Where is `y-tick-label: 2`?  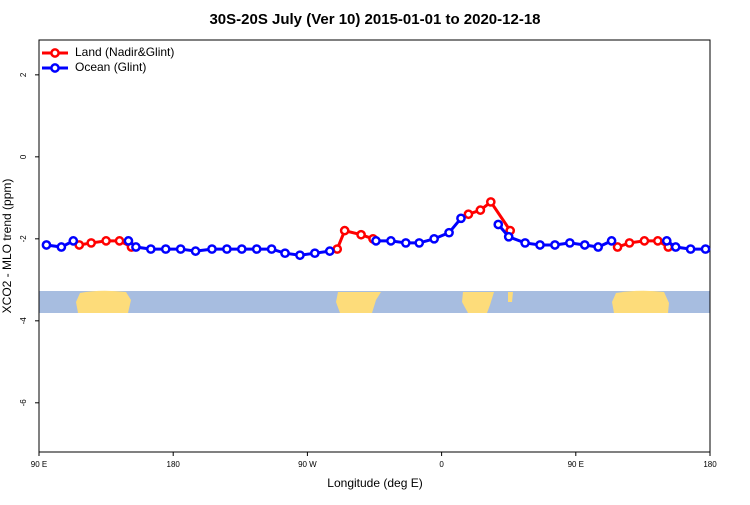 y-tick-label: 2 is located at coordinates (23, 74).